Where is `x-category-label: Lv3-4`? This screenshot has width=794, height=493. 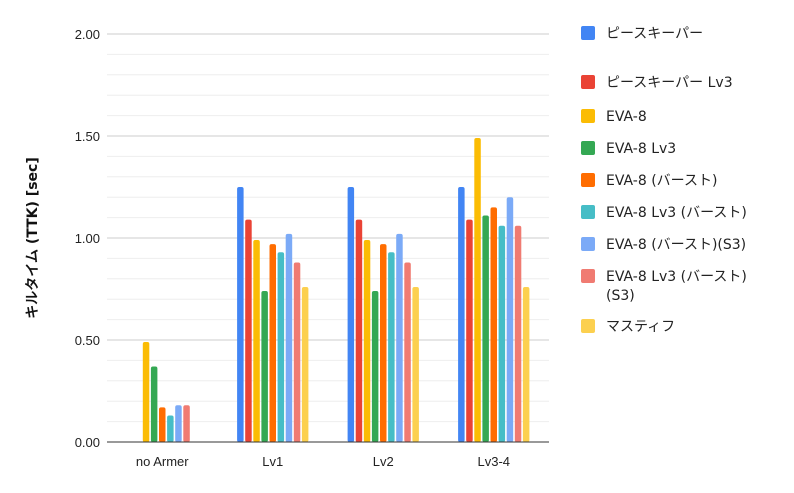
x-category-label: Lv3-4 is located at coordinates (493, 461).